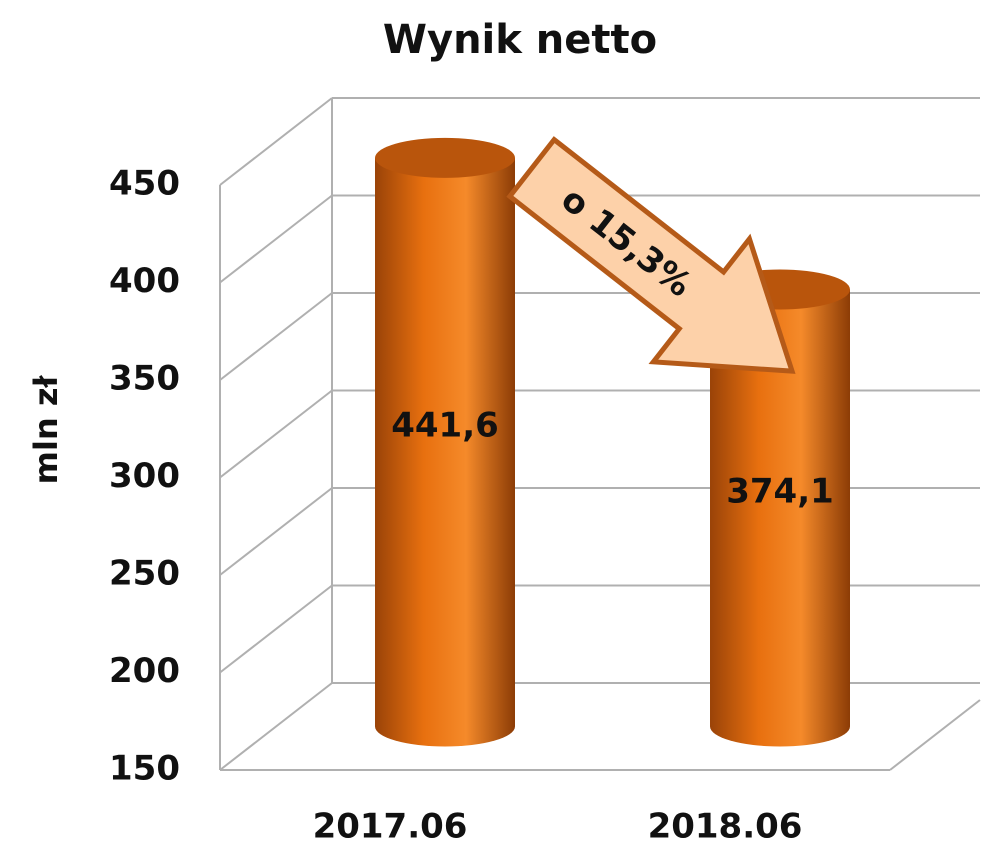  I want to click on y-tick-label: 200, so click(144, 671).